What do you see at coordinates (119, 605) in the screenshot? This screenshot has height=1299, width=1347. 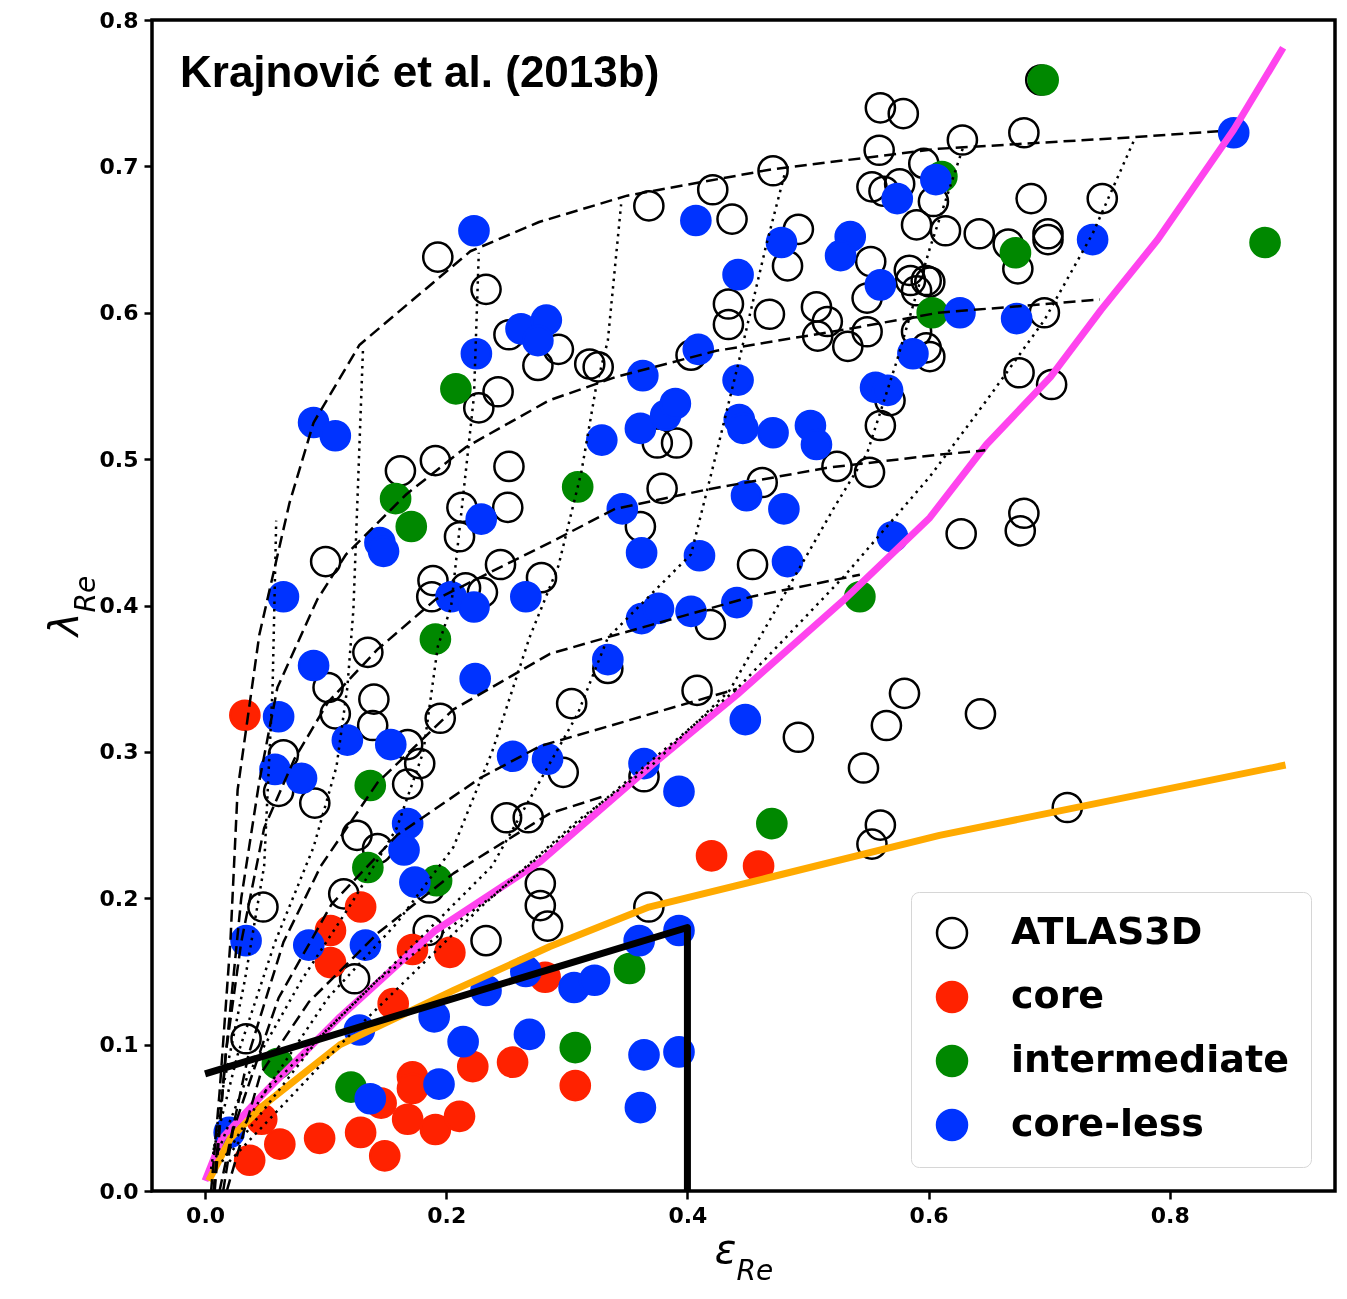 I see `y-tick-label: 0.4` at bounding box center [119, 605].